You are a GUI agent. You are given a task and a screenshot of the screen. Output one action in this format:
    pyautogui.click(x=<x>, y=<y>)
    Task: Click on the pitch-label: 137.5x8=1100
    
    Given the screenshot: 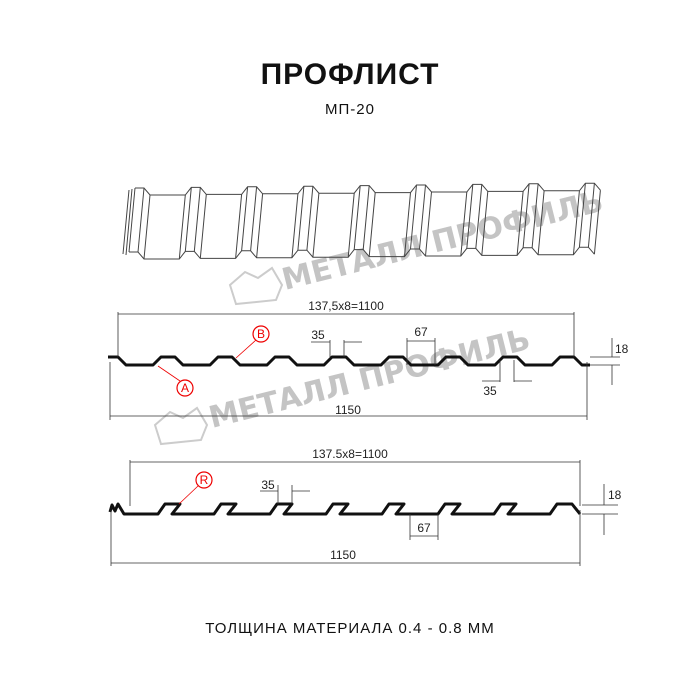 What is the action you would take?
    pyautogui.click(x=350, y=454)
    